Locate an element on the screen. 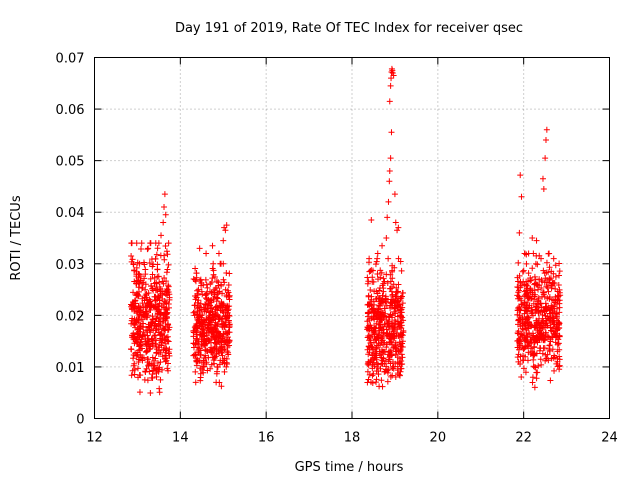 This screenshot has width=640, height=480. x-tick-label: 14 is located at coordinates (180, 438).